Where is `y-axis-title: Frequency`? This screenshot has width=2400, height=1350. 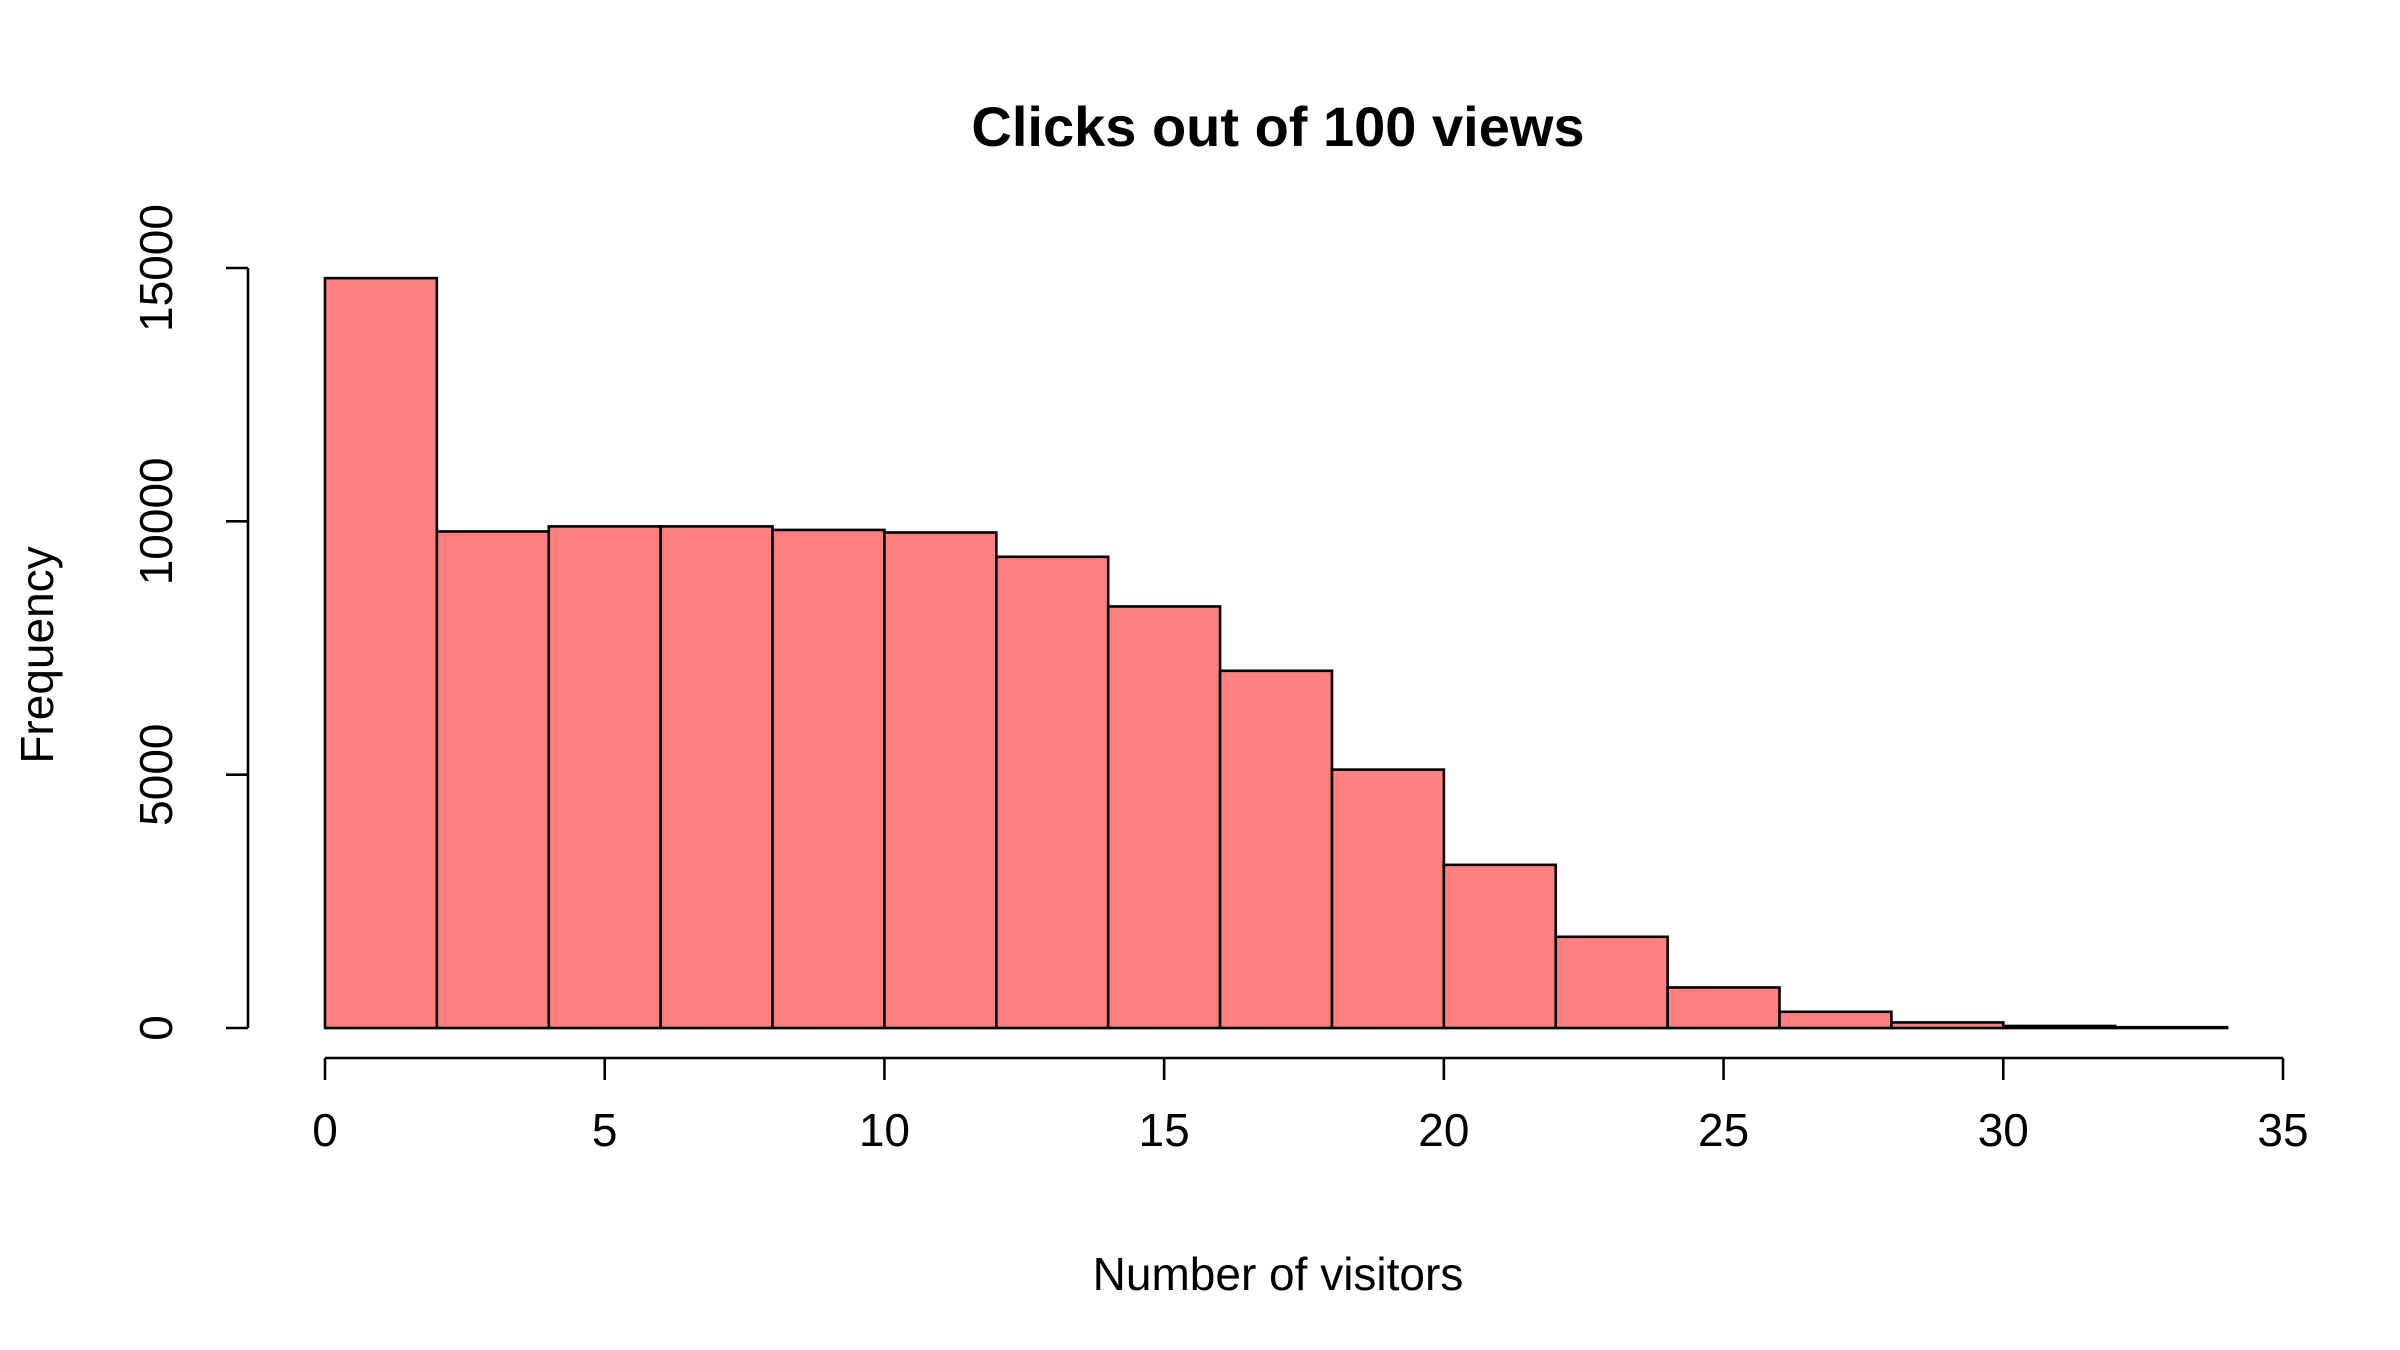
y-axis-title: Frequency is located at coordinates (37, 654).